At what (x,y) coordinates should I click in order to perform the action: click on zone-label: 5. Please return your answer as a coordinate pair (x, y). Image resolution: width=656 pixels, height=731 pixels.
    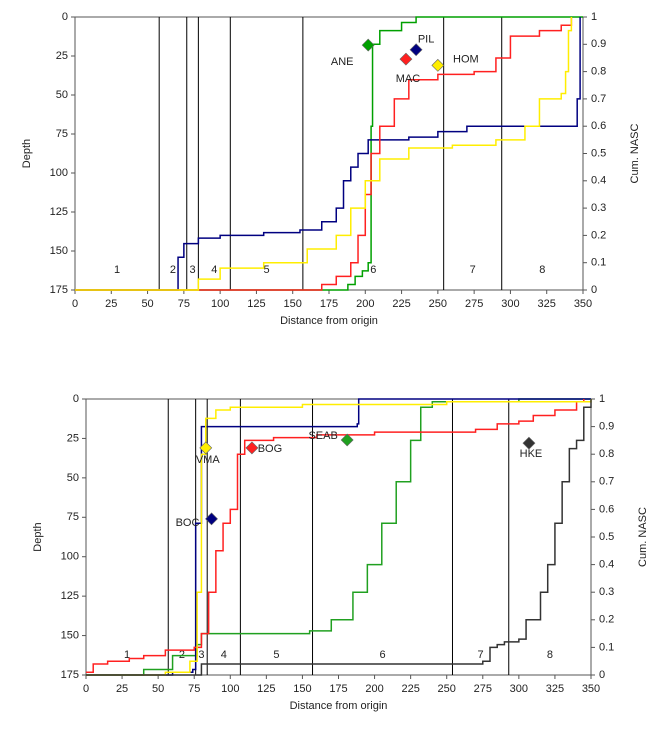
    Looking at the image, I should click on (267, 270).